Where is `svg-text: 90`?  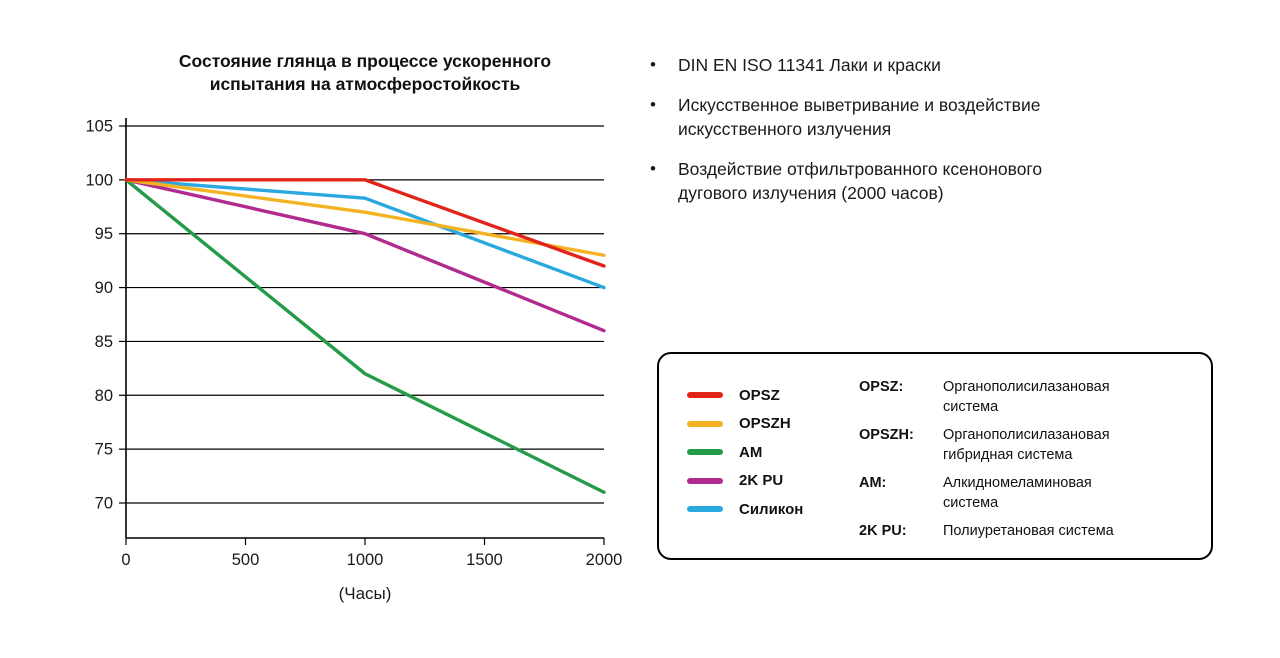 svg-text: 90 is located at coordinates (104, 288).